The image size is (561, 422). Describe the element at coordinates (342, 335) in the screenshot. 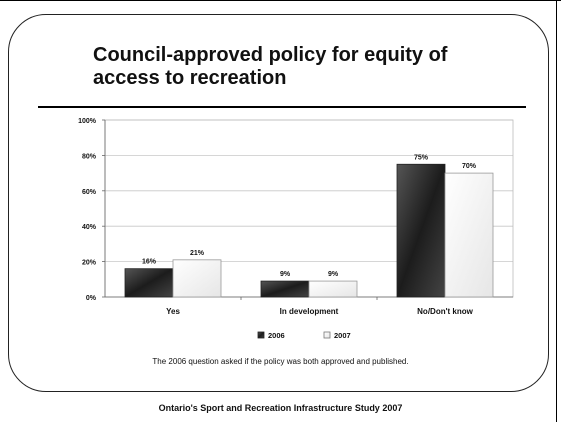

I see `legend-label-2007: 2007` at that location.